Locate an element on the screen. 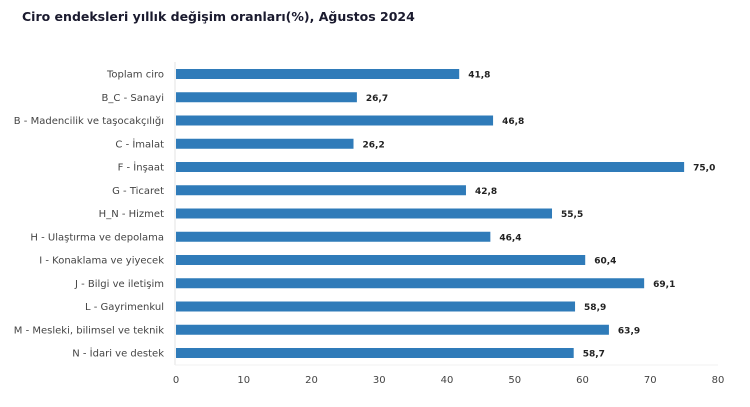  data-label: 63,9 is located at coordinates (629, 331).